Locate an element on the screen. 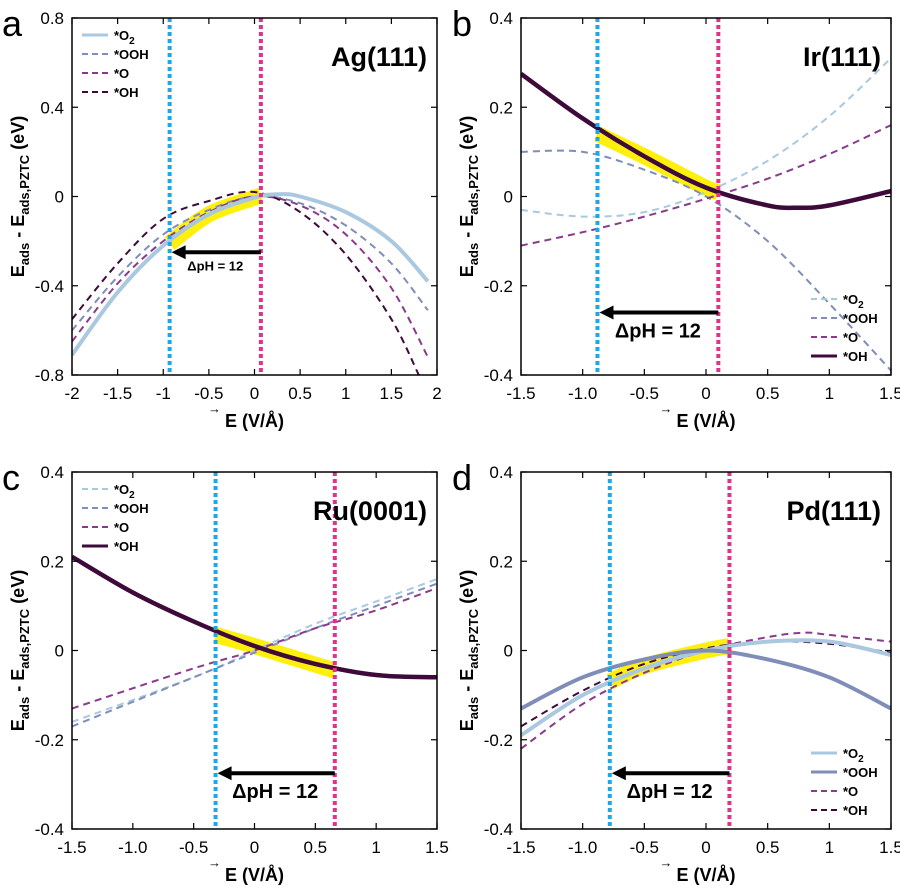  legend-label-main: *OOH is located at coordinates (860, 772).